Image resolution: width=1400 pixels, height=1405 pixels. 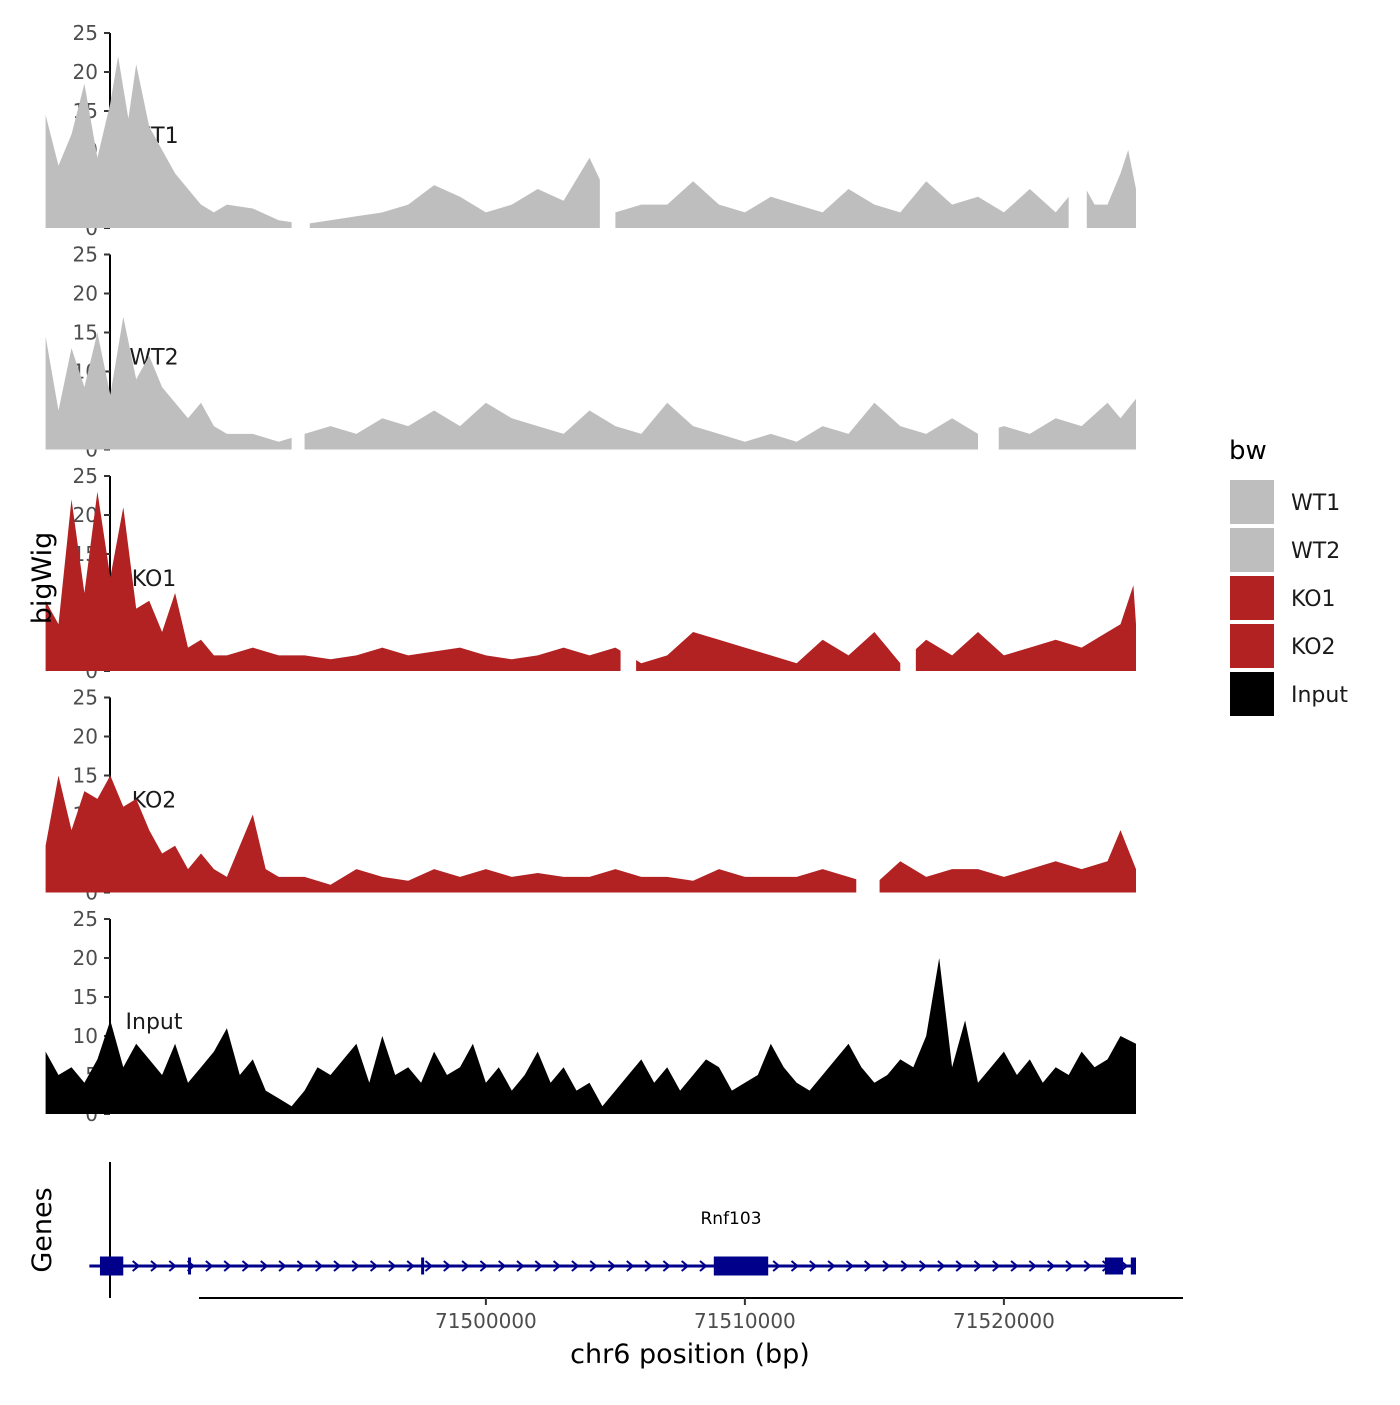 I want to click on legend-title: bw, so click(x=1248, y=451).